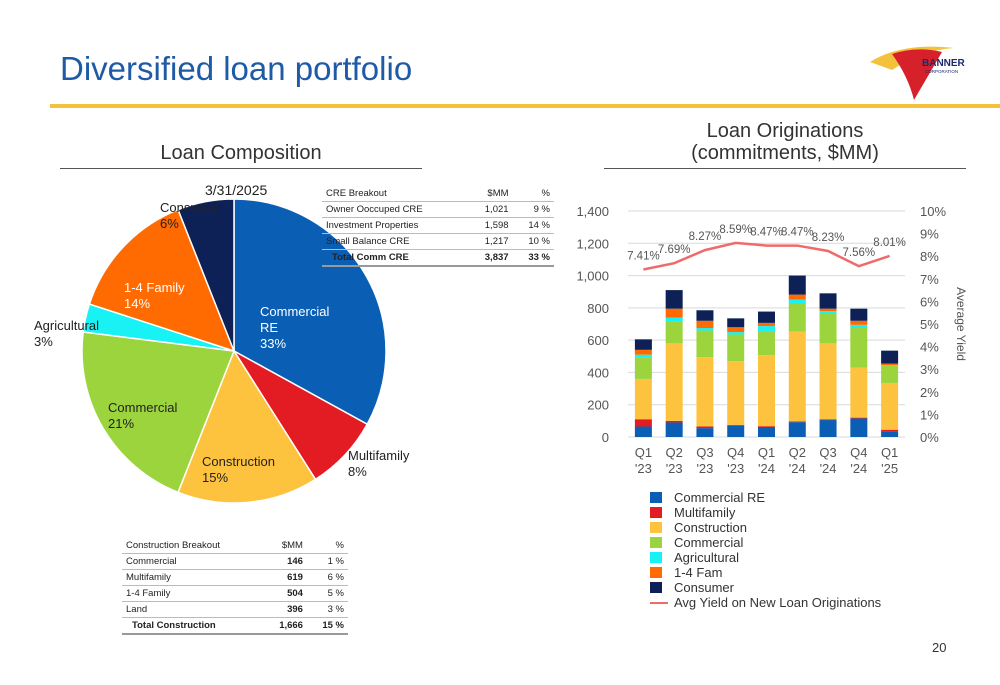  I want to click on legend-item: Avg Yield on New Loan Originations, so click(765, 602).